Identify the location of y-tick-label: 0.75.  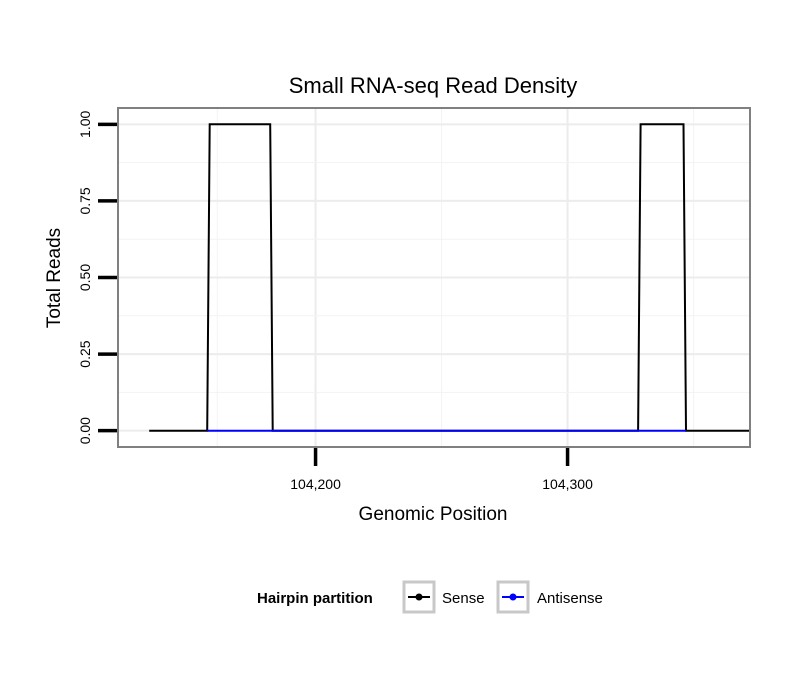
(85, 200).